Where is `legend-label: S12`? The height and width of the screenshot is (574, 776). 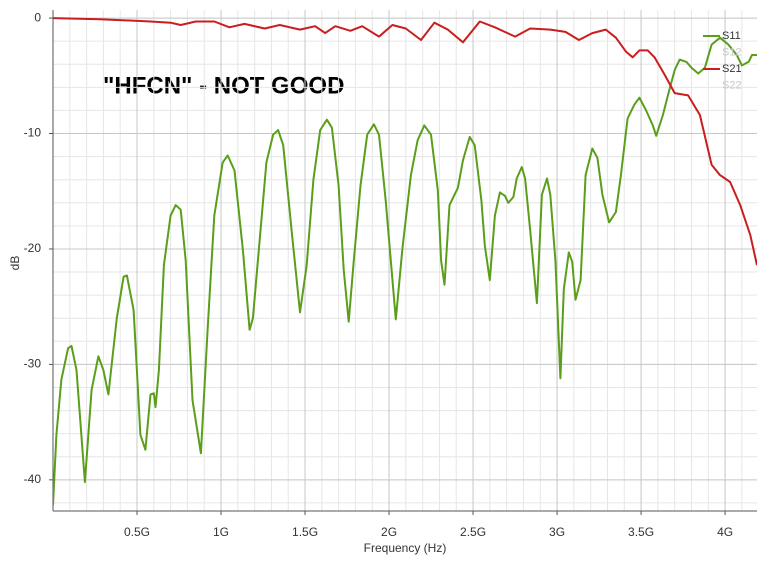 legend-label: S12 is located at coordinates (732, 52).